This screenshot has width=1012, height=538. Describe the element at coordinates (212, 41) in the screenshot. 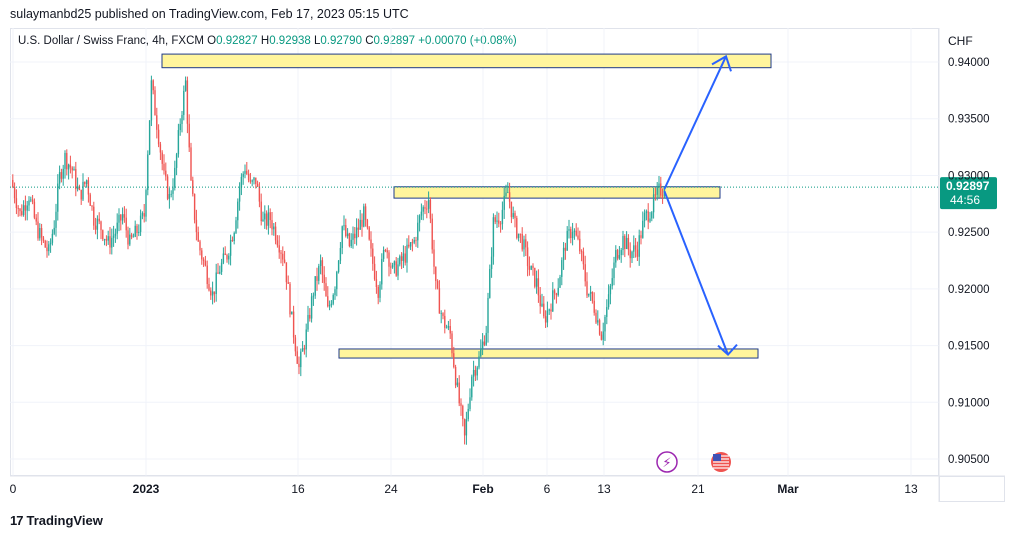

I see `open-label: O` at that location.